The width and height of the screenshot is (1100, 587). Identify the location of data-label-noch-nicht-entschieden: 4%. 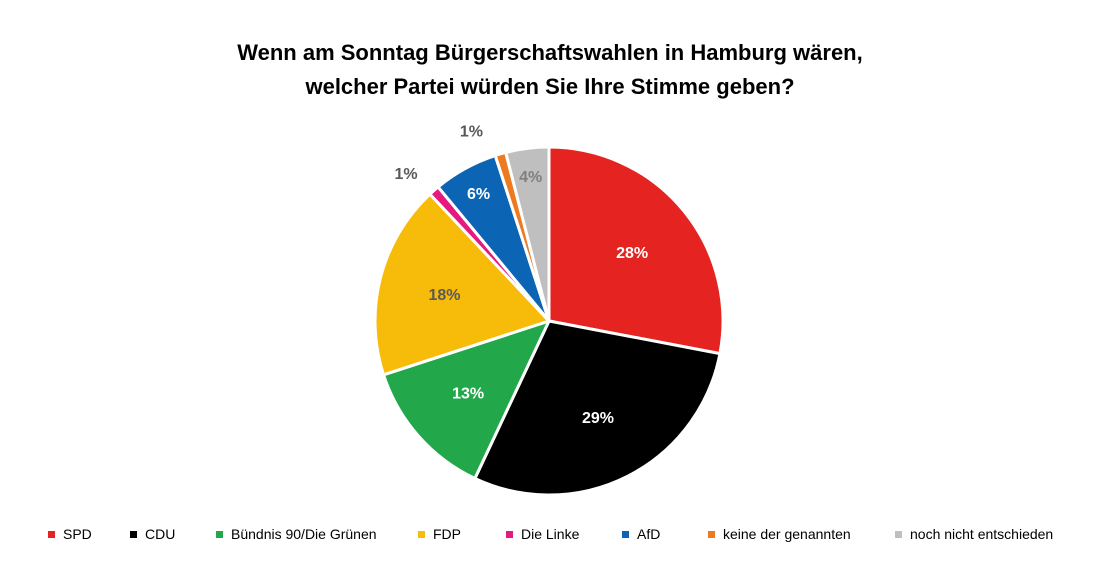
(530, 177).